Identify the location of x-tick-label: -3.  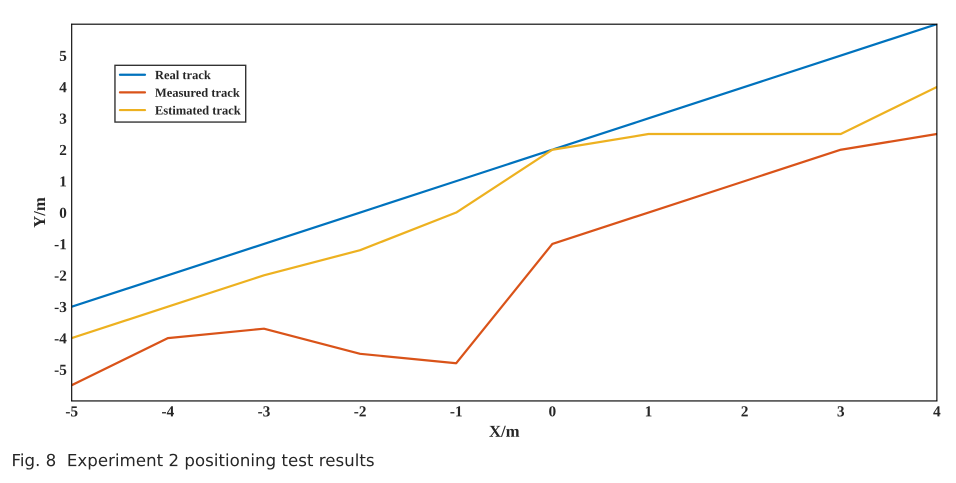
(264, 411).